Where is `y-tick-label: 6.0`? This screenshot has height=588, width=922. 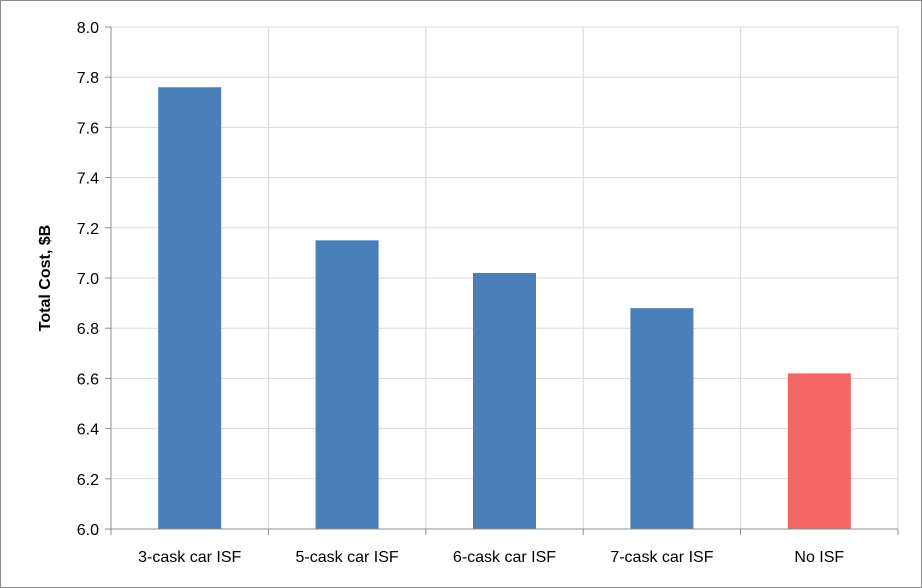
y-tick-label: 6.0 is located at coordinates (88, 530).